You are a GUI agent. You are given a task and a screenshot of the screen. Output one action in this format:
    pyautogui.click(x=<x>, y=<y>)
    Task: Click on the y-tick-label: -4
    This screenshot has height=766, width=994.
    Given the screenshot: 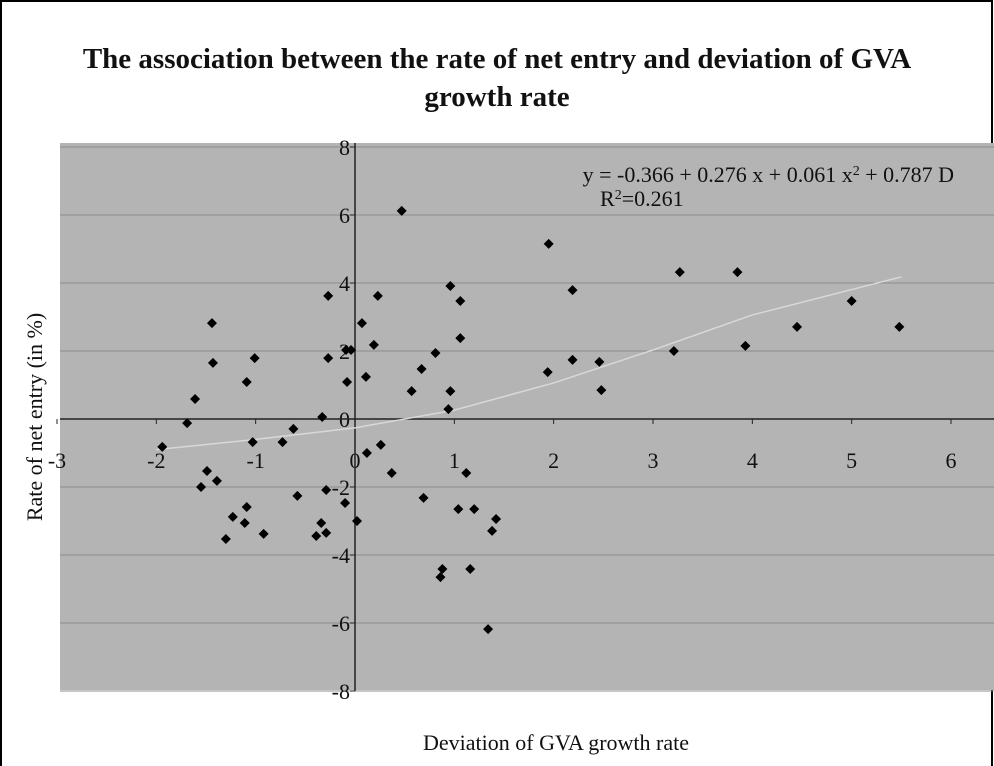 What is the action you would take?
    pyautogui.click(x=341, y=555)
    